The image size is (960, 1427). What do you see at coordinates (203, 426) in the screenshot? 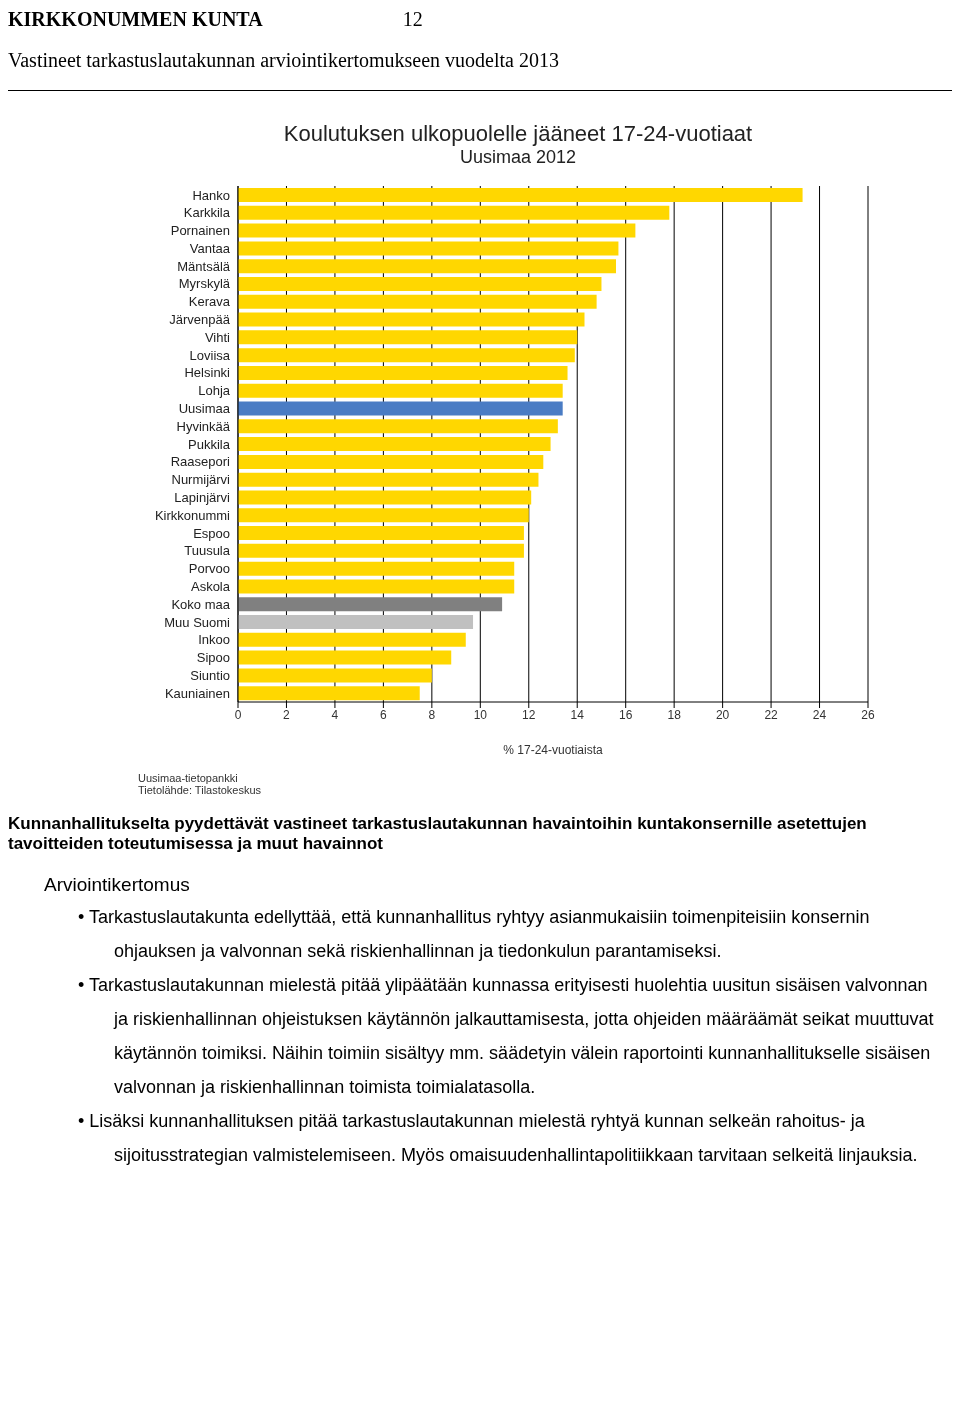
I see `y-tick-label: Hyvinkää` at bounding box center [203, 426].